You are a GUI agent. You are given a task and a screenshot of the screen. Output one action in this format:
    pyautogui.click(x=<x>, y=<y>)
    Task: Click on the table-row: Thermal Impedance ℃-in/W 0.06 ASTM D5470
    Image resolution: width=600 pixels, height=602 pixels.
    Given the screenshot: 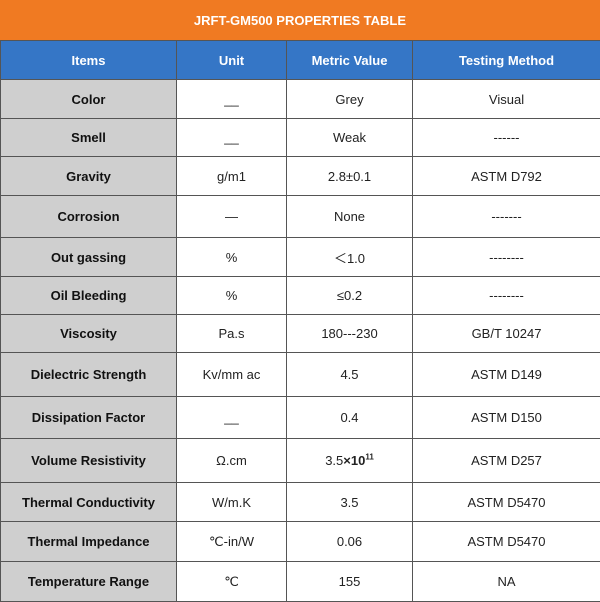 What is the action you would take?
    pyautogui.click(x=300, y=542)
    